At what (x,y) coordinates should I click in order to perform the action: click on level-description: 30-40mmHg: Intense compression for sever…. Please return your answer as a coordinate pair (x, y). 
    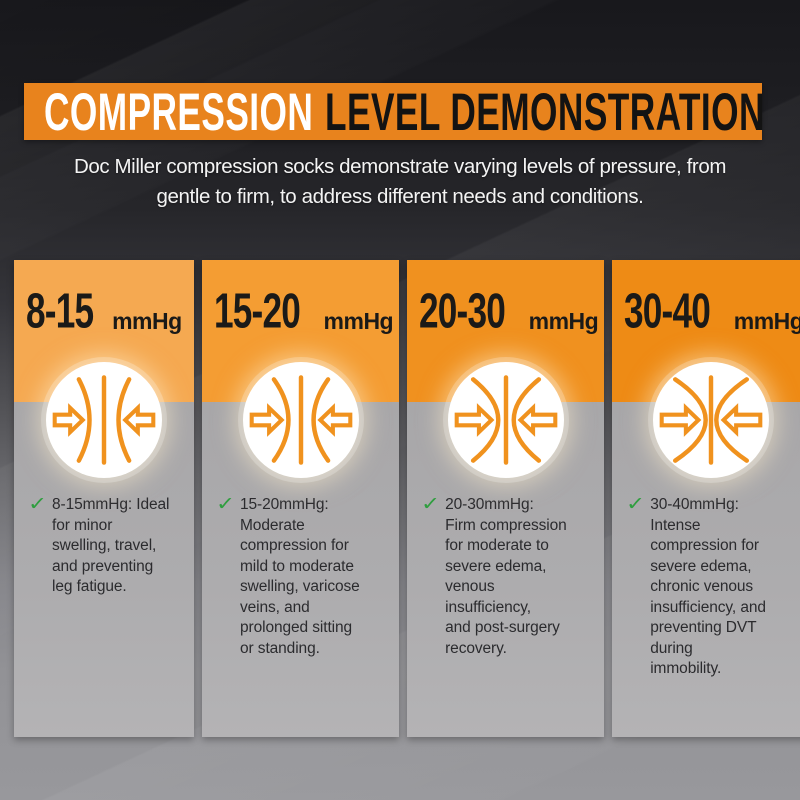
    Looking at the image, I should click on (708, 586).